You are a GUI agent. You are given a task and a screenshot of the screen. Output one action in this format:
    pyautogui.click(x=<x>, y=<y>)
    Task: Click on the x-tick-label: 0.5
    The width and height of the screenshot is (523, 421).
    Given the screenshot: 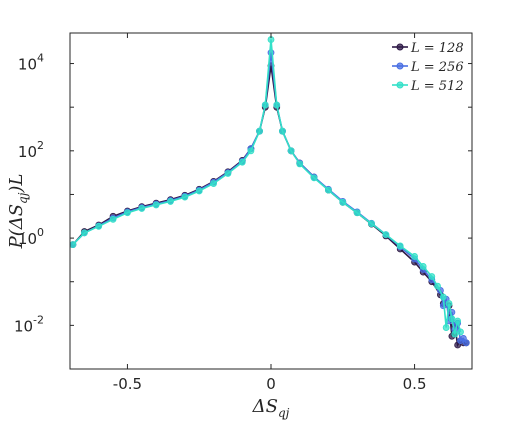 What is the action you would take?
    pyautogui.click(x=415, y=384)
    